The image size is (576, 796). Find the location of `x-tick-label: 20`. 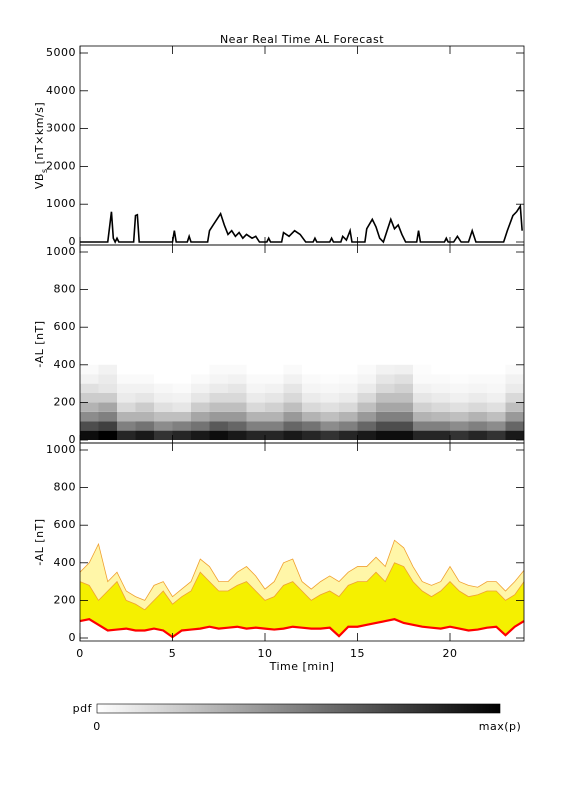

x-tick-label: 20 is located at coordinates (450, 653).